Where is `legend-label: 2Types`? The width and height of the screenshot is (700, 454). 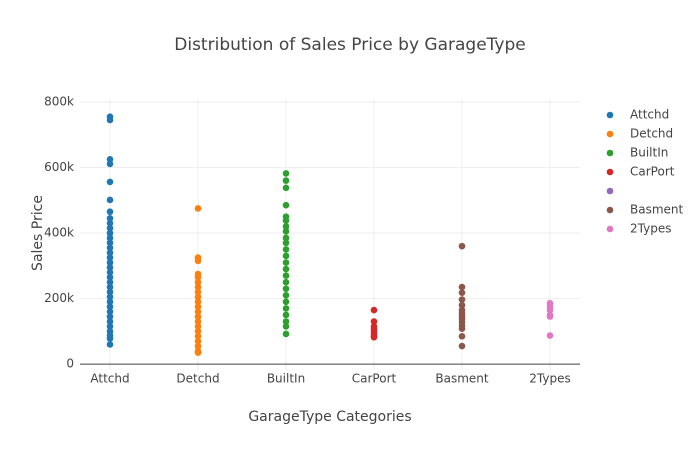
legend-label: 2Types is located at coordinates (650, 229).